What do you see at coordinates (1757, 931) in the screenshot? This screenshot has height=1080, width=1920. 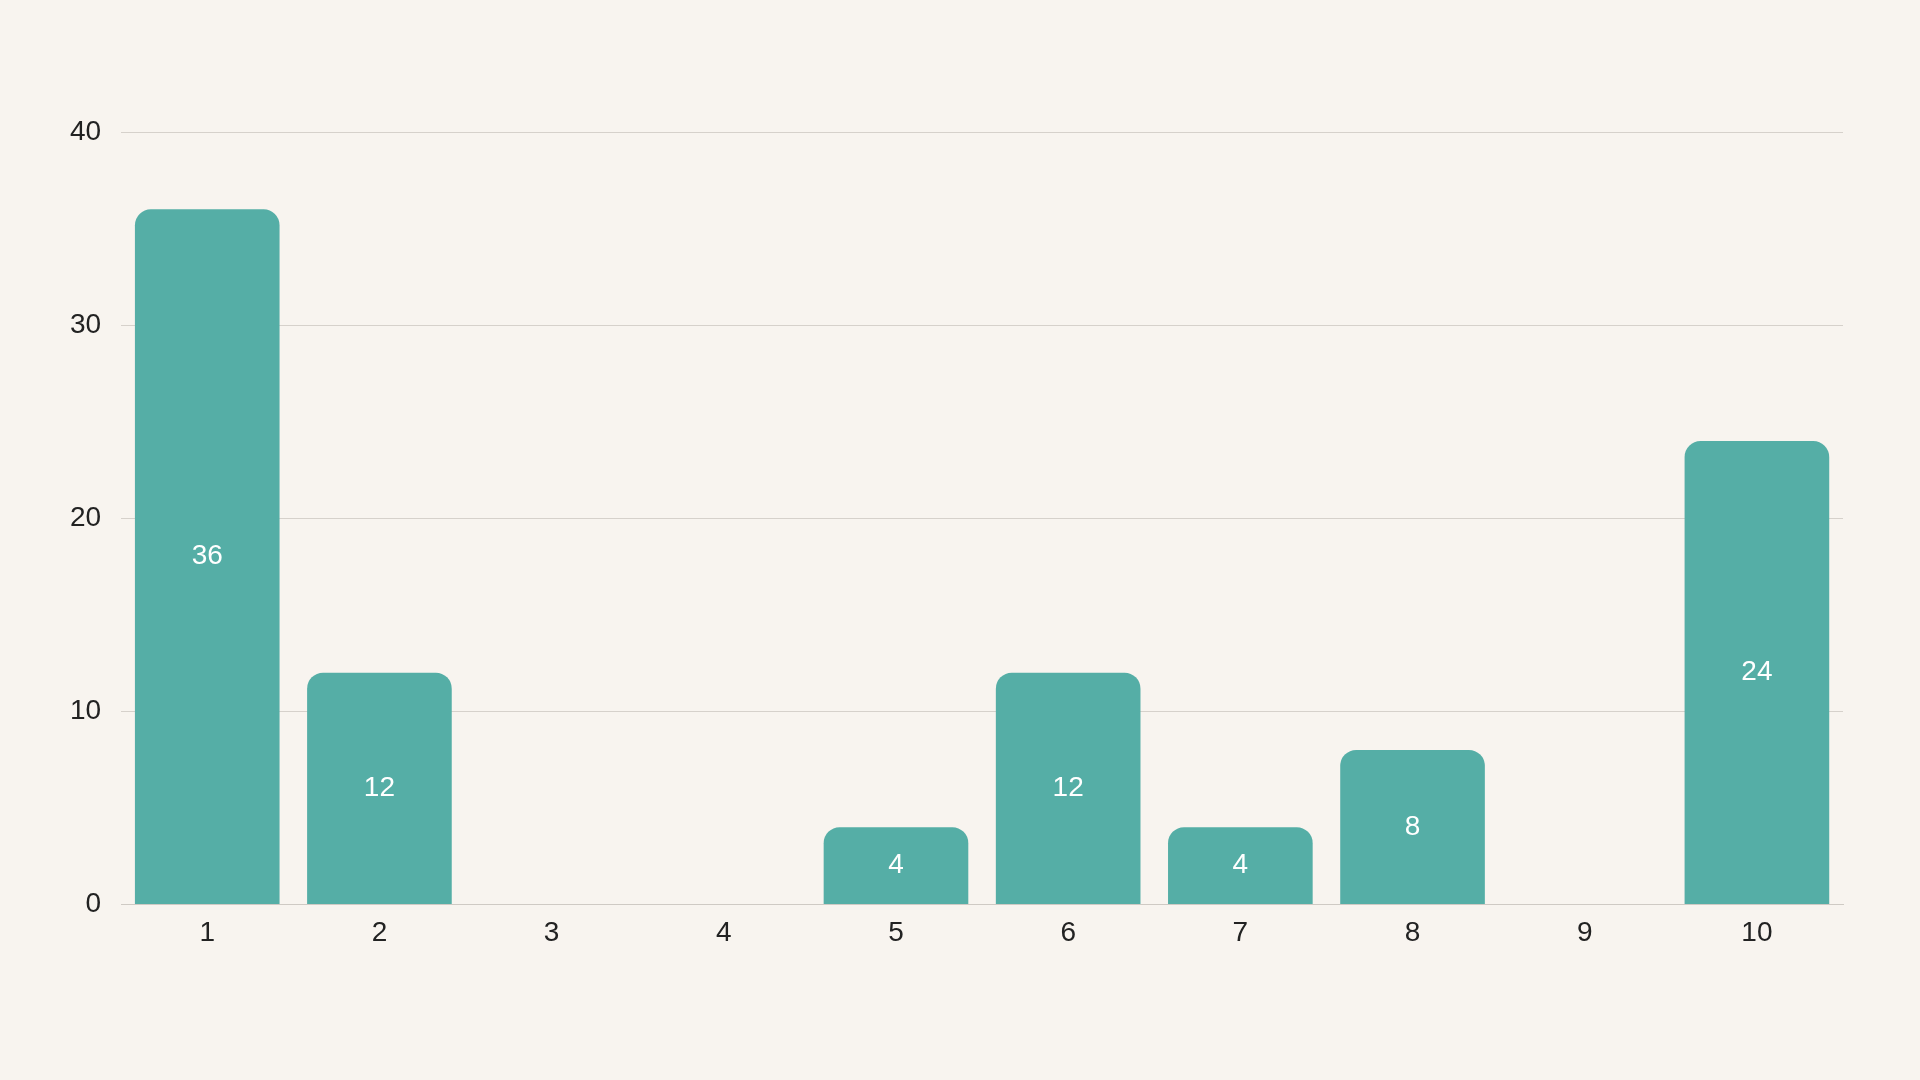 I see `x-tick-label: 10` at bounding box center [1757, 931].